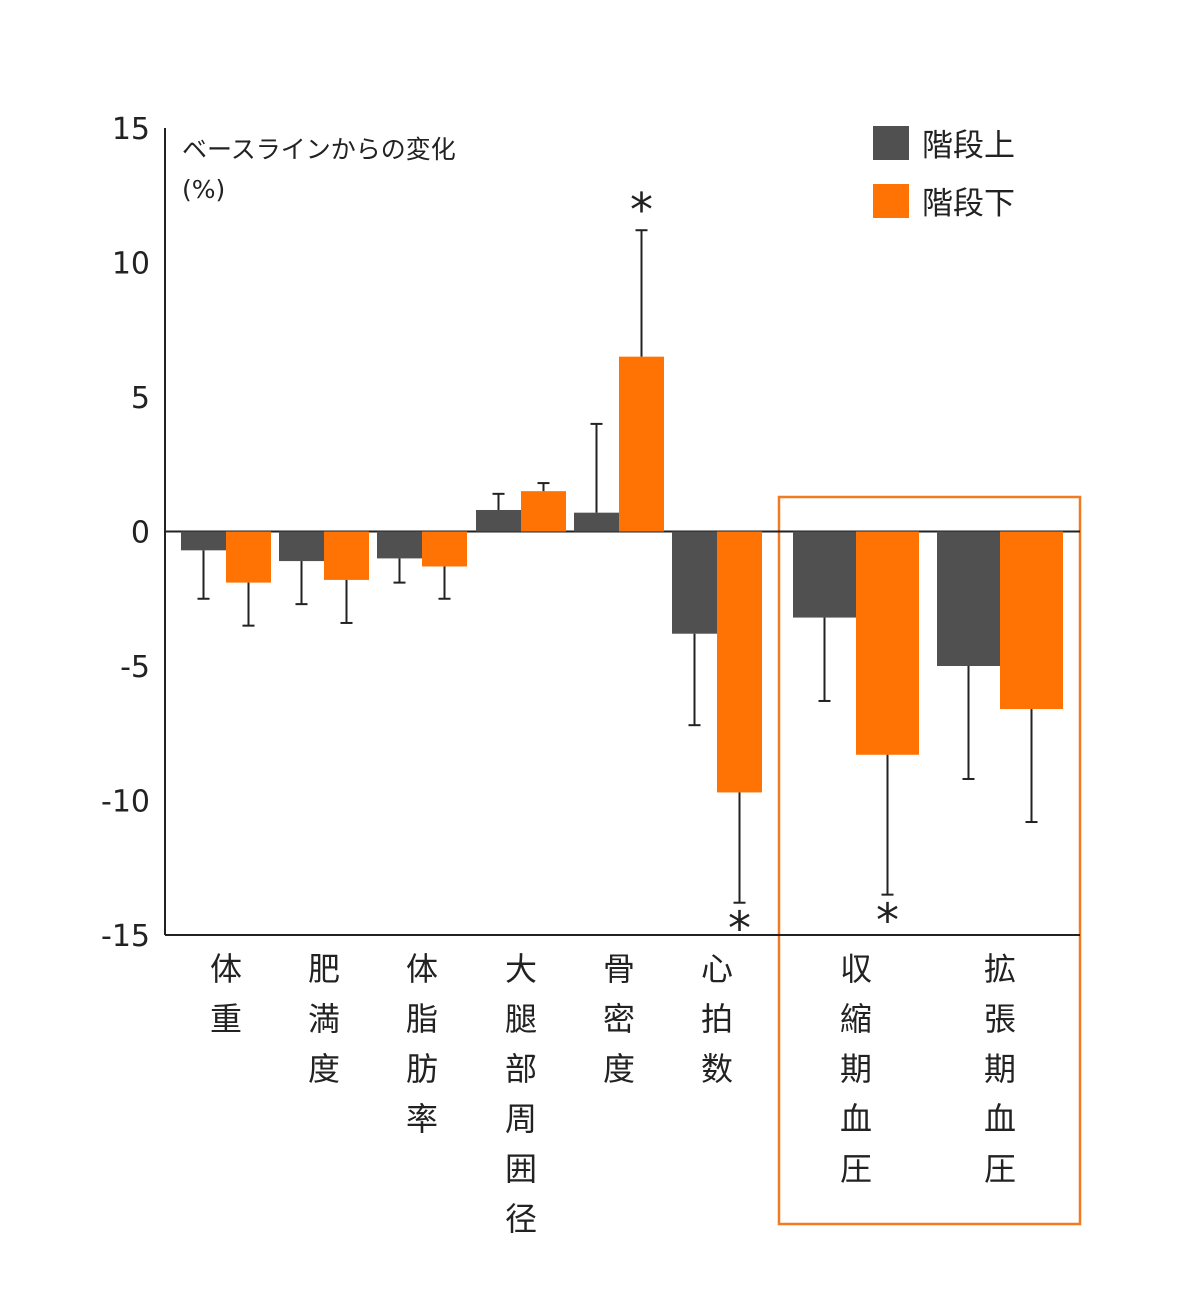  I want to click on y-tick-label: -10, so click(125, 802).